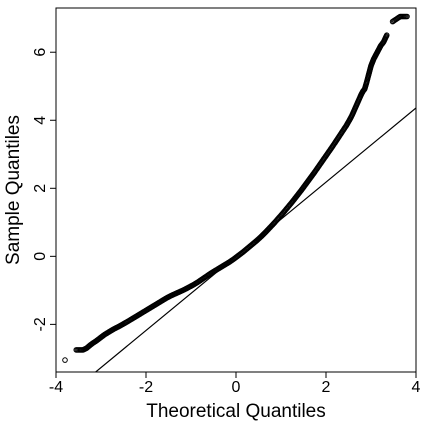 The image size is (423, 423). What do you see at coordinates (326, 387) in the screenshot?
I see `x-tick-label: 2` at bounding box center [326, 387].